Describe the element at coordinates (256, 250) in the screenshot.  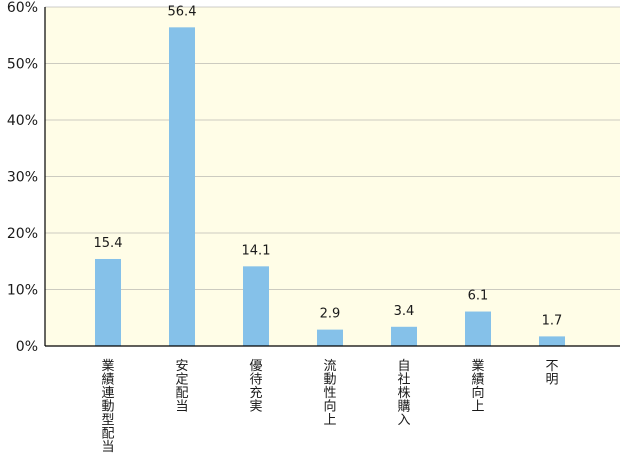
I see `data-label: 14.1` at that location.